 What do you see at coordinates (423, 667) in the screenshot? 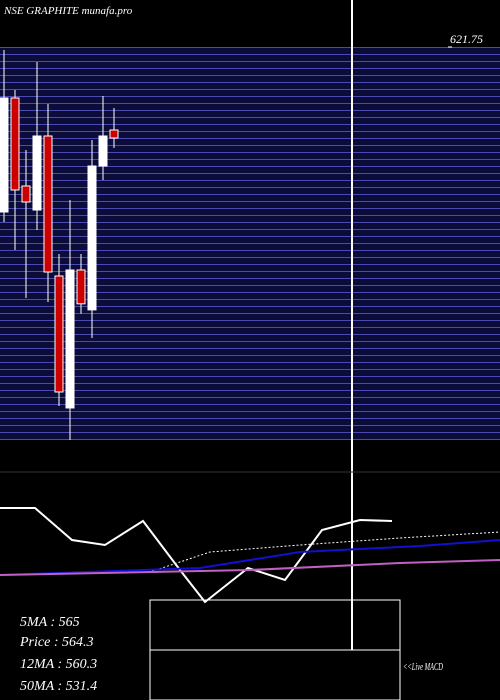
I see `live-label: <<Live MACD` at bounding box center [423, 667].